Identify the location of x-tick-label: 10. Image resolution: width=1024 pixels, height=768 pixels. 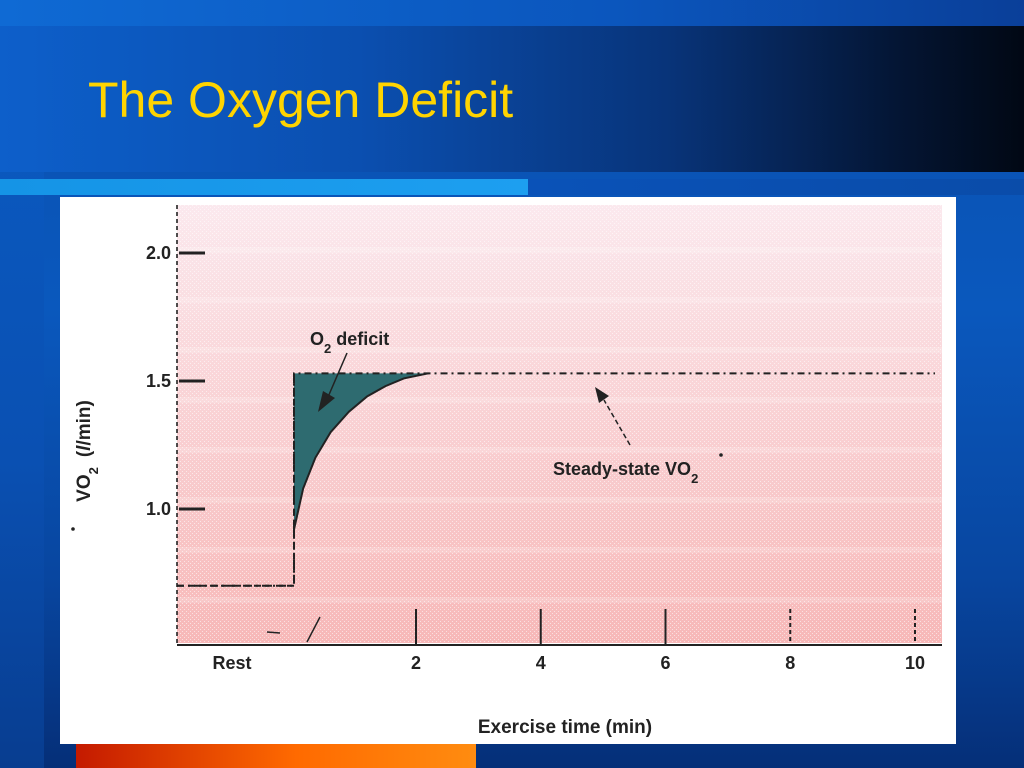
(915, 663).